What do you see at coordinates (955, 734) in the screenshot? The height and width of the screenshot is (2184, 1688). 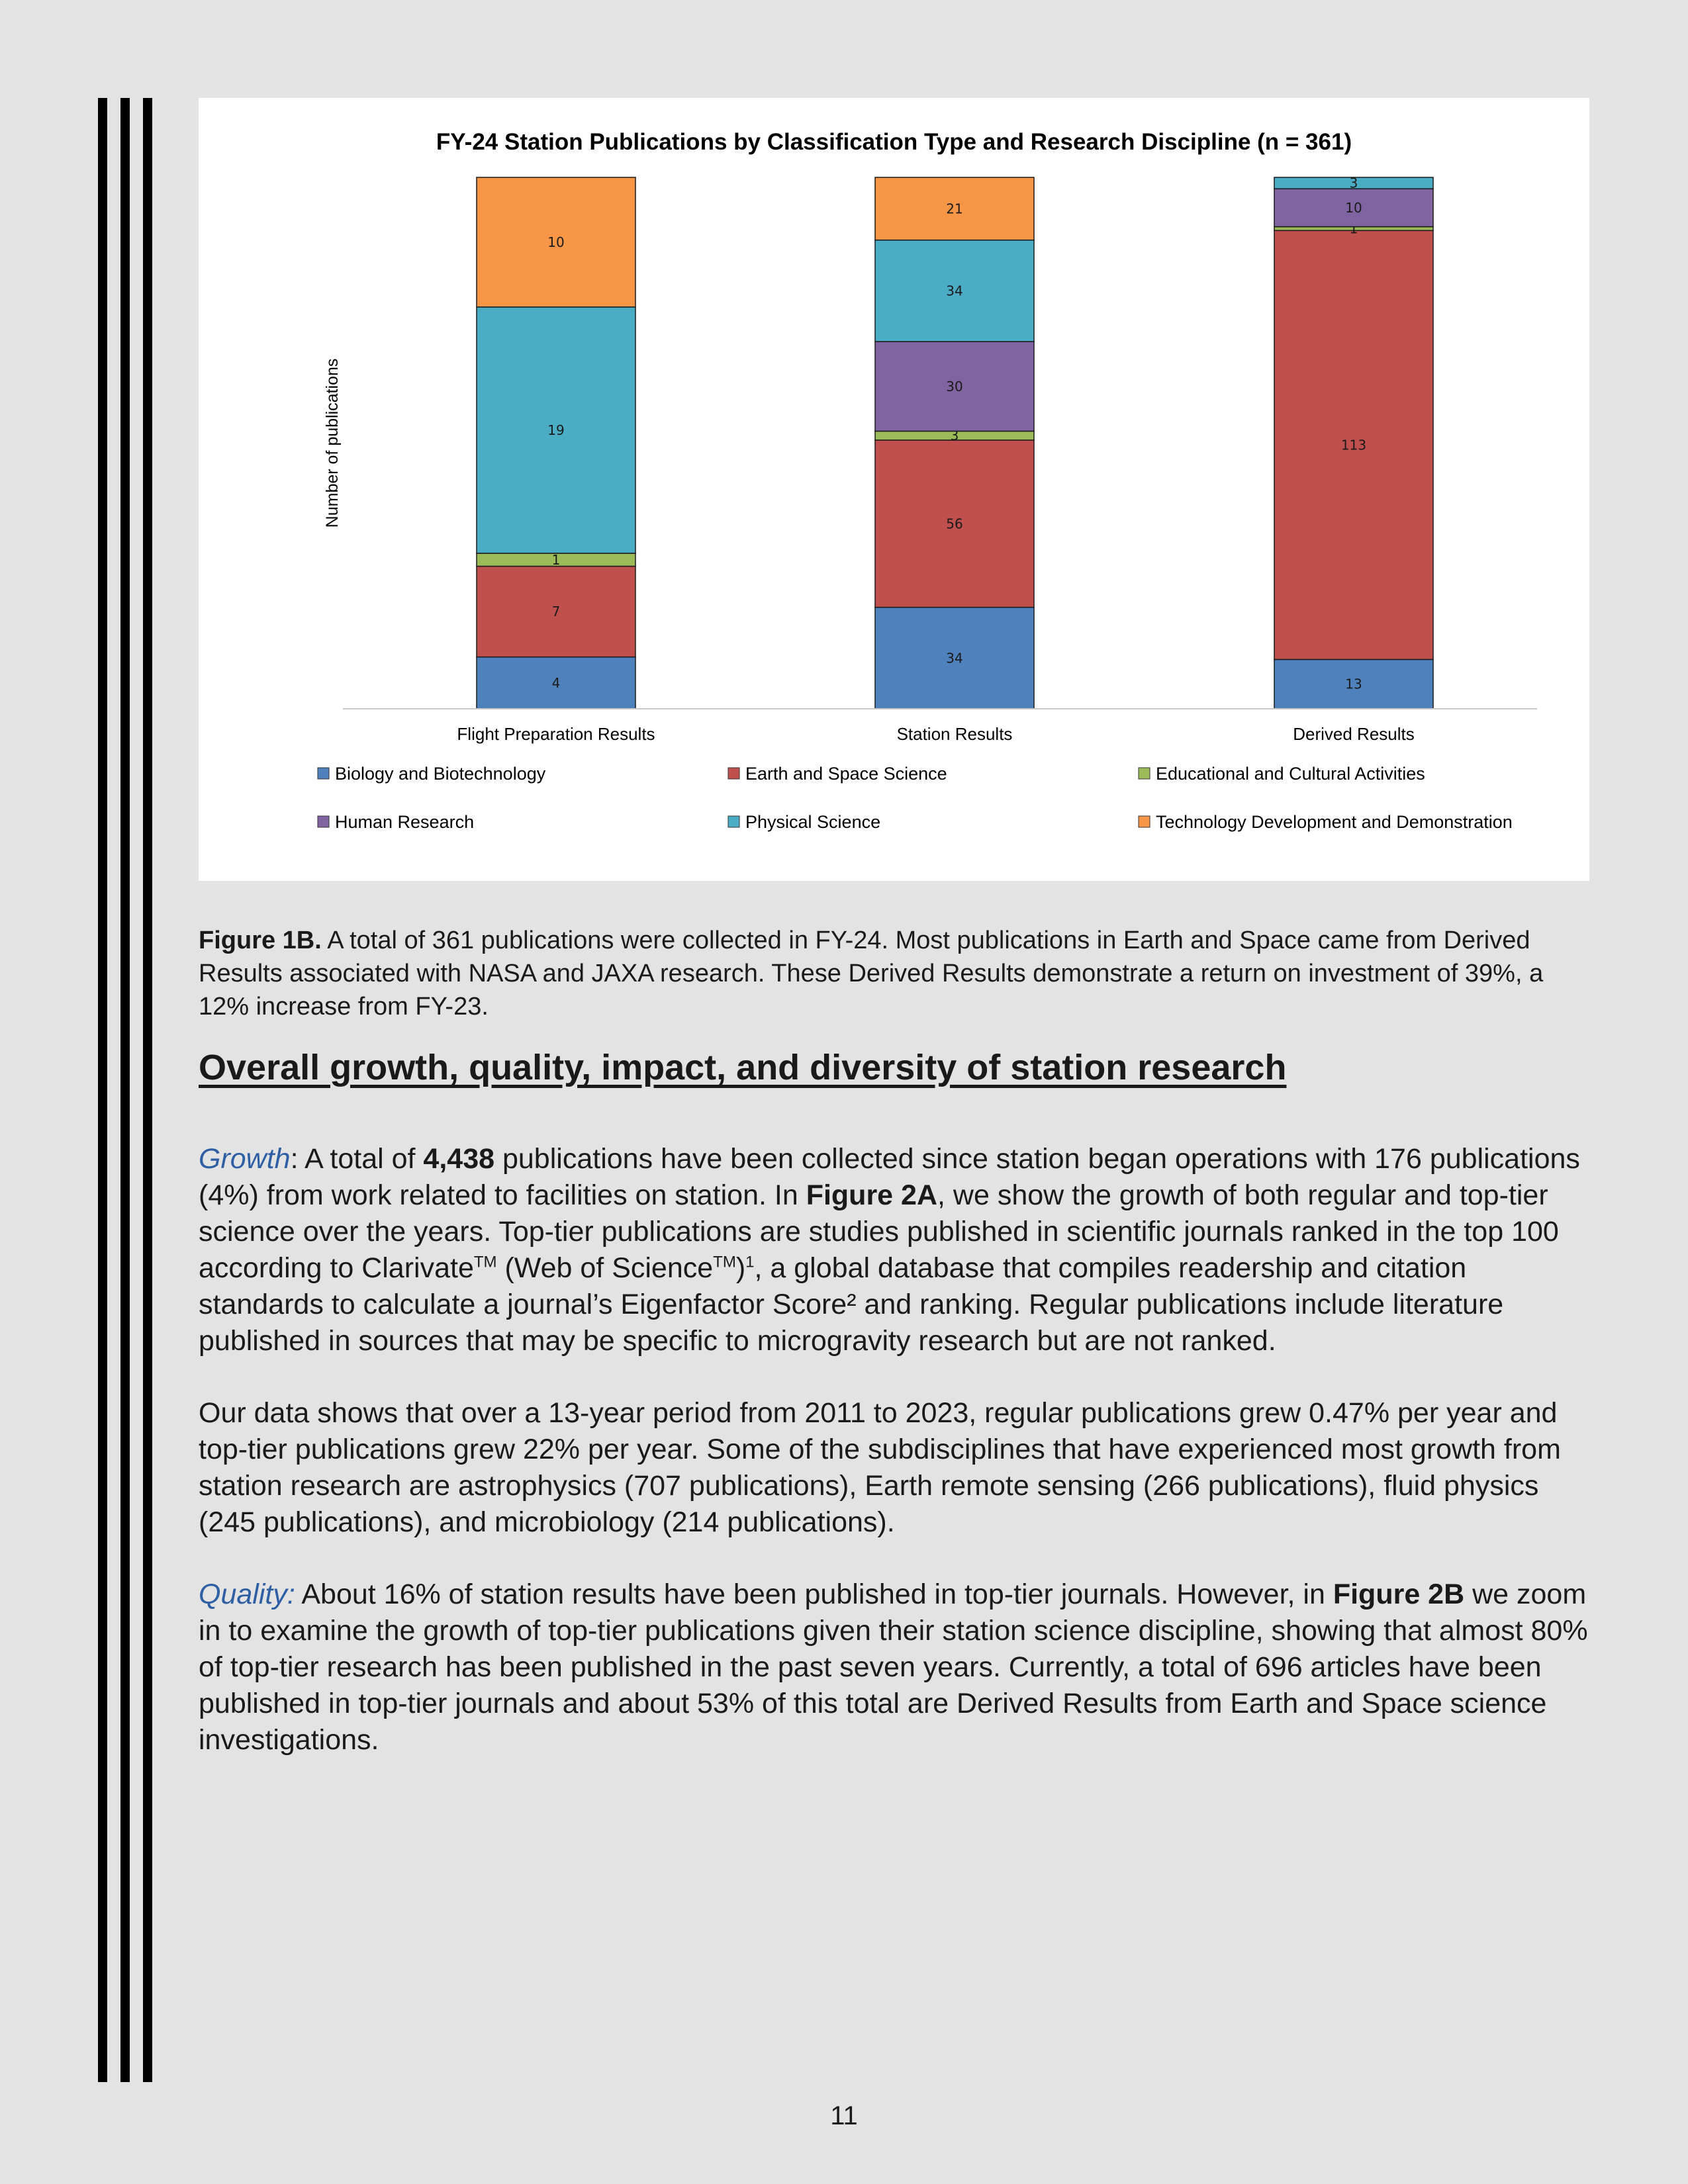 I see `x-tick-label: Station Results` at bounding box center [955, 734].